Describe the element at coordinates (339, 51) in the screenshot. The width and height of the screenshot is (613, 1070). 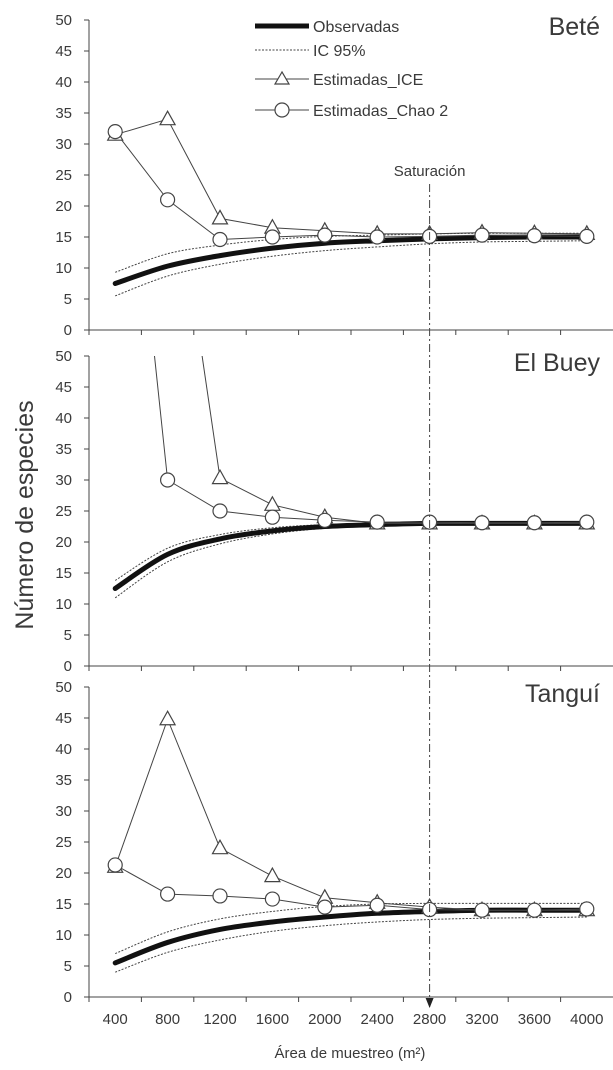
I see `legend-label: IC 95%` at that location.